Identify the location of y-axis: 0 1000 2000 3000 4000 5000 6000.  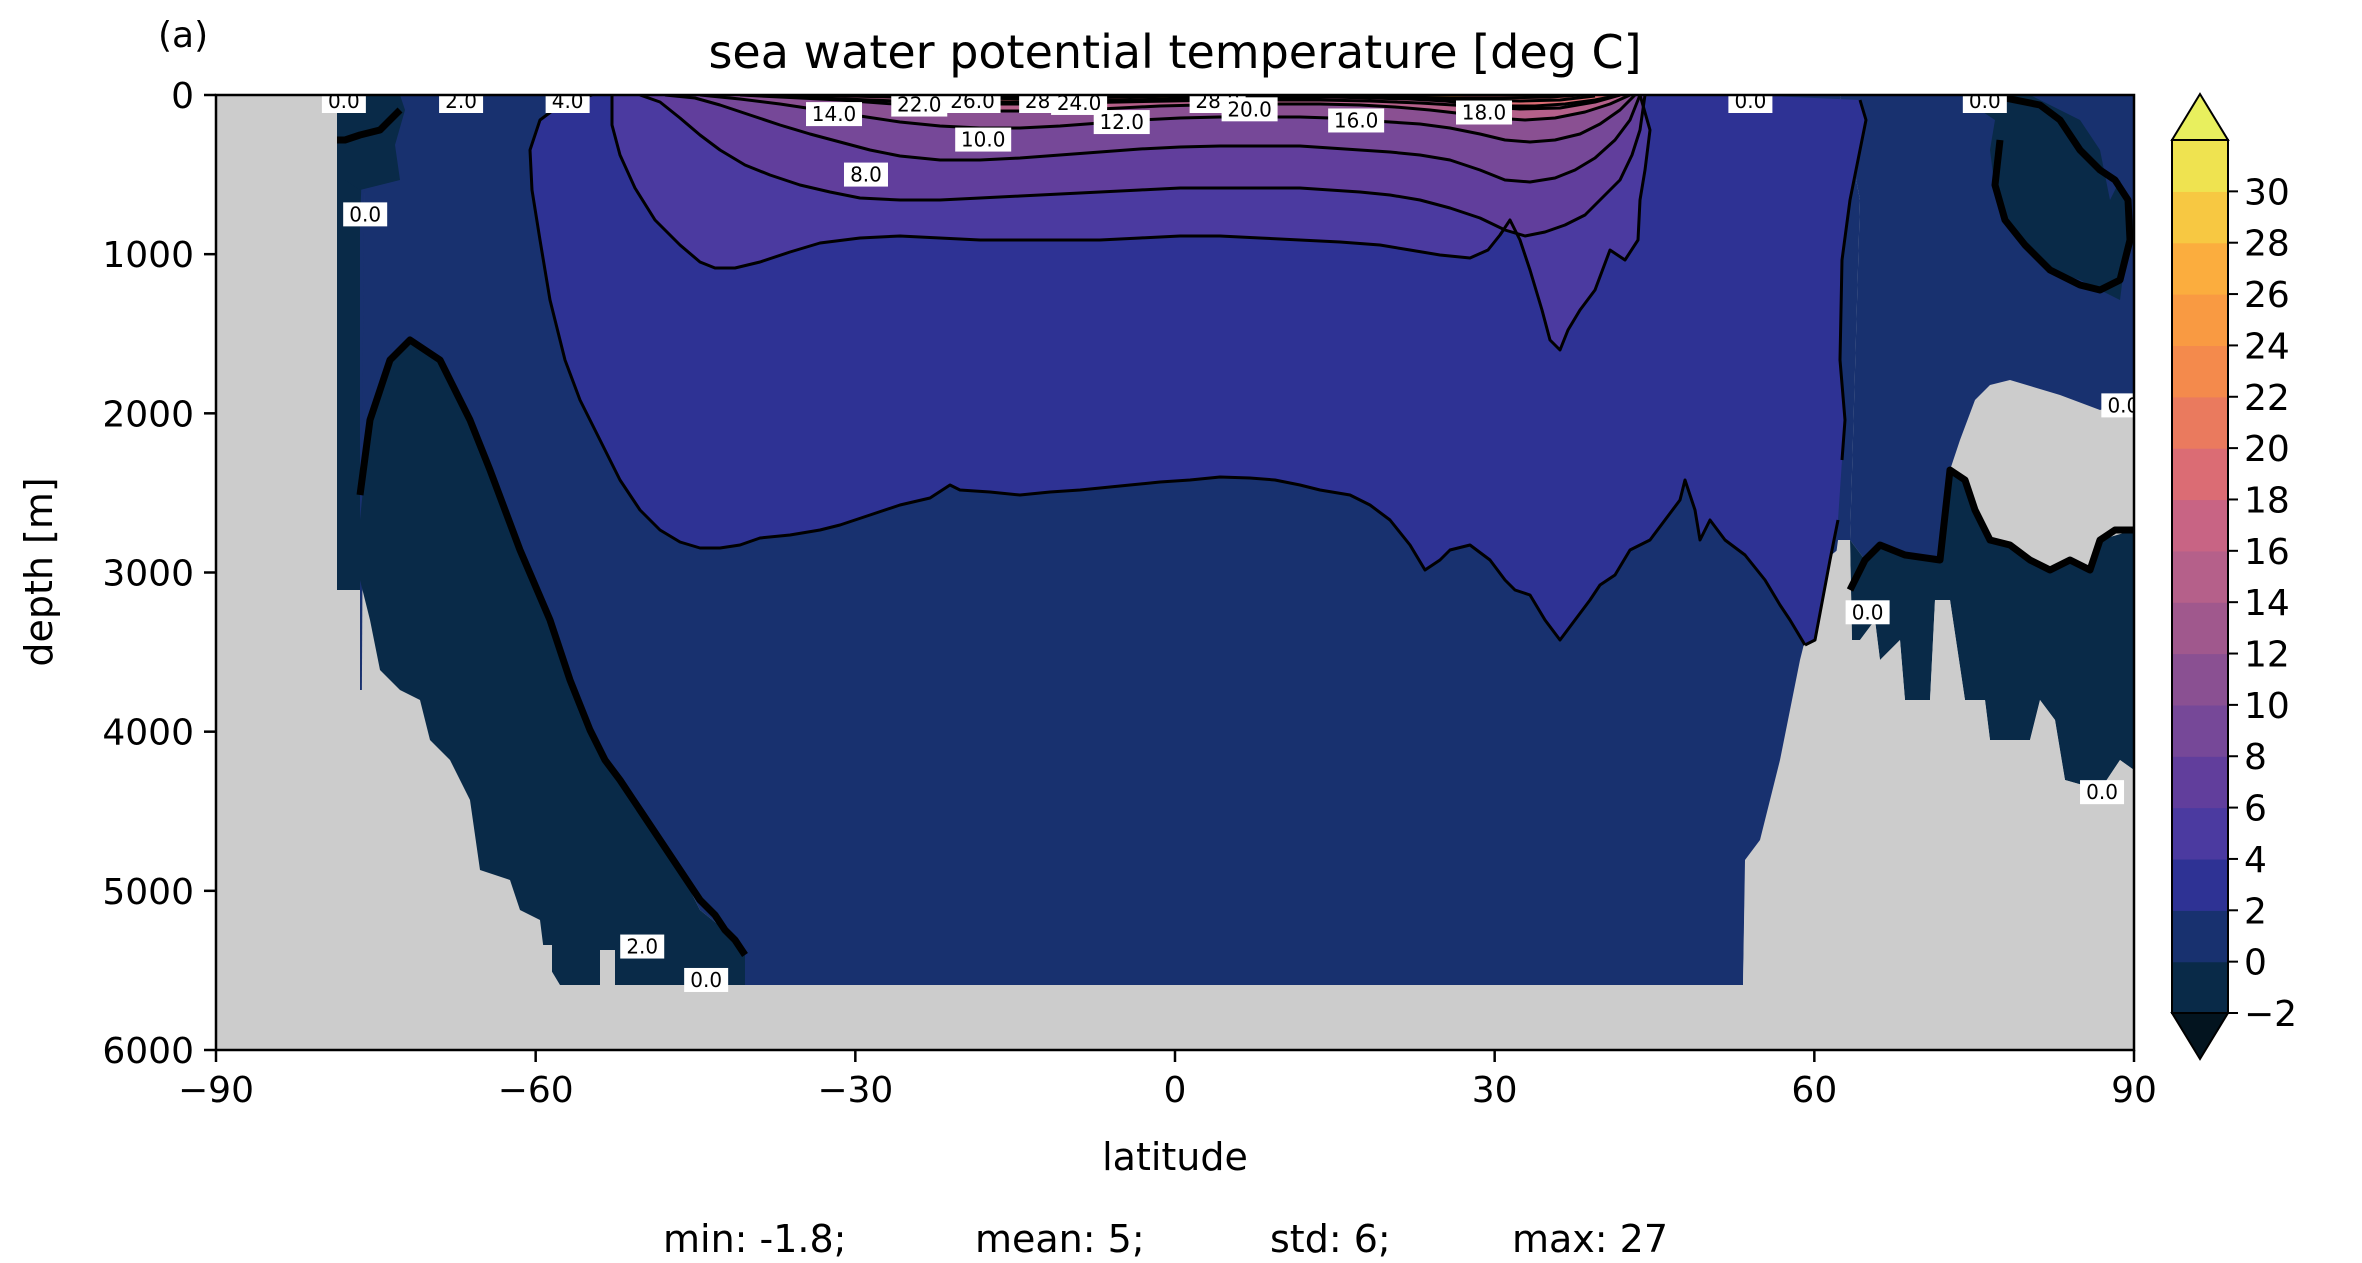
(159, 574).